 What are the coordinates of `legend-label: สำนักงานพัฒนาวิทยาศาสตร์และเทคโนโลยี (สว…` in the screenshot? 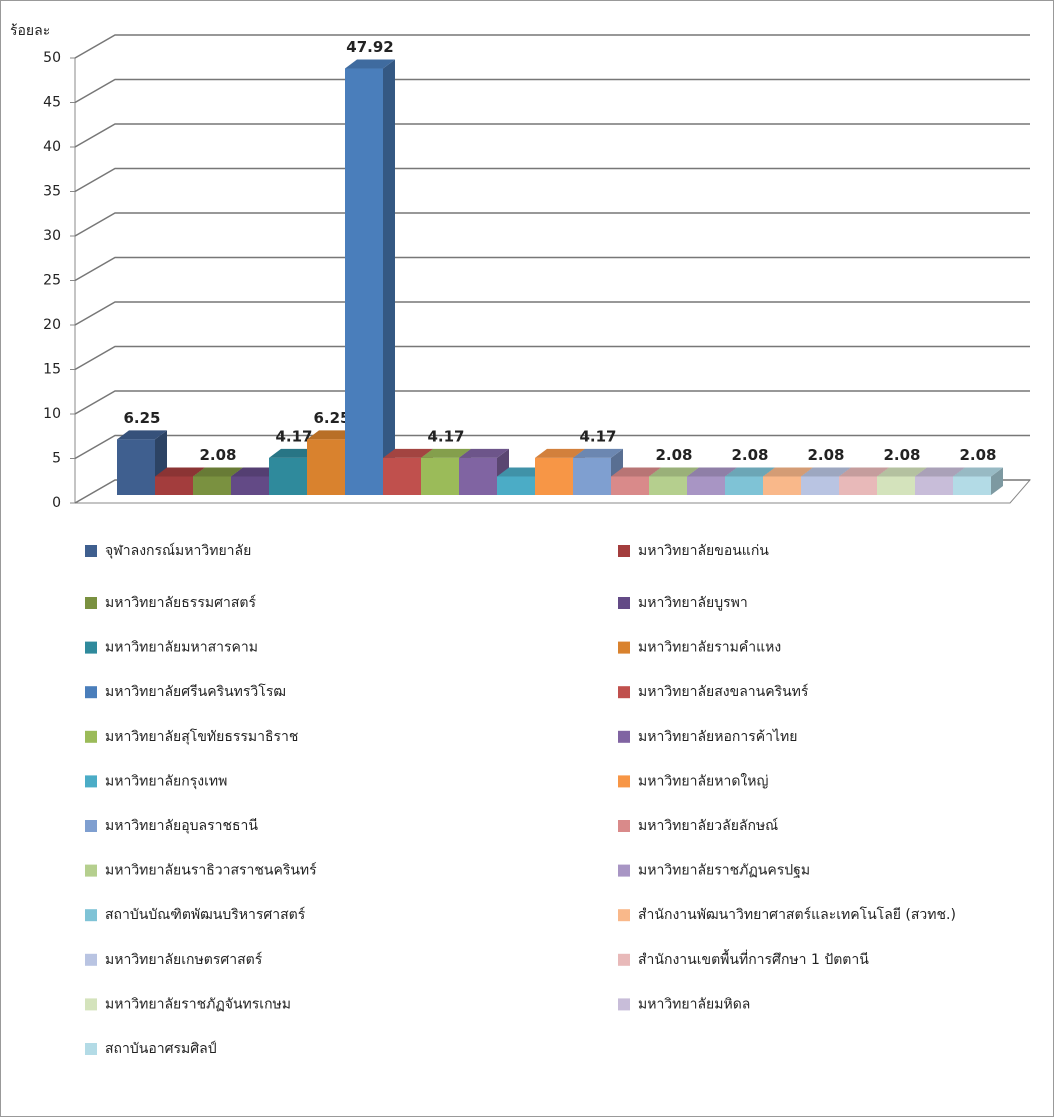 It's located at (797, 914).